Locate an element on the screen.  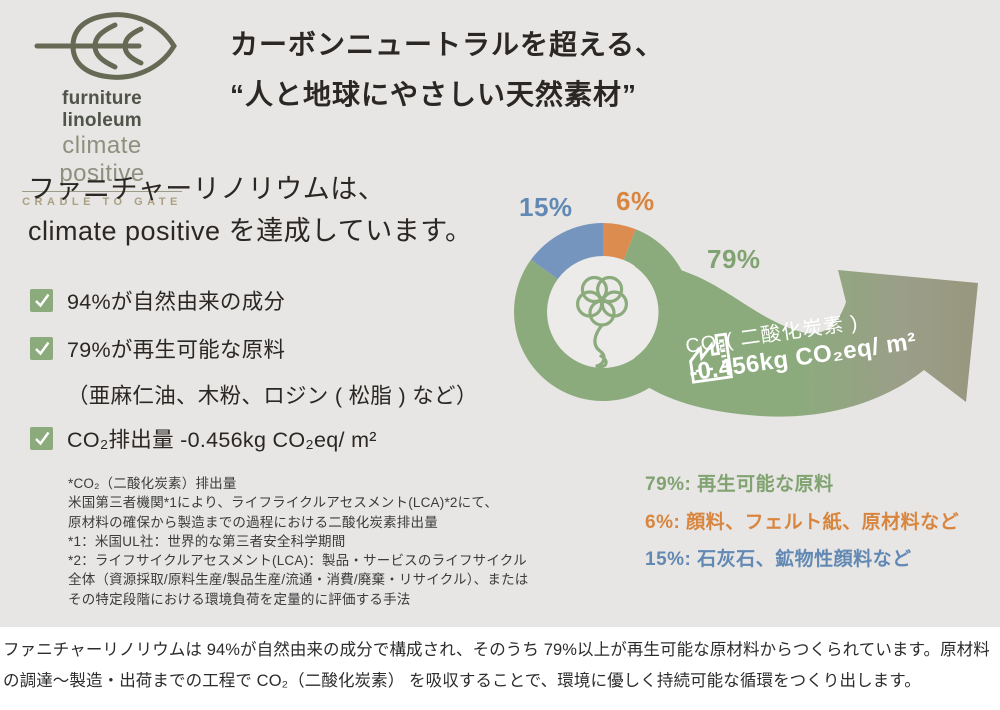
donut-hole is located at coordinates (603, 312).